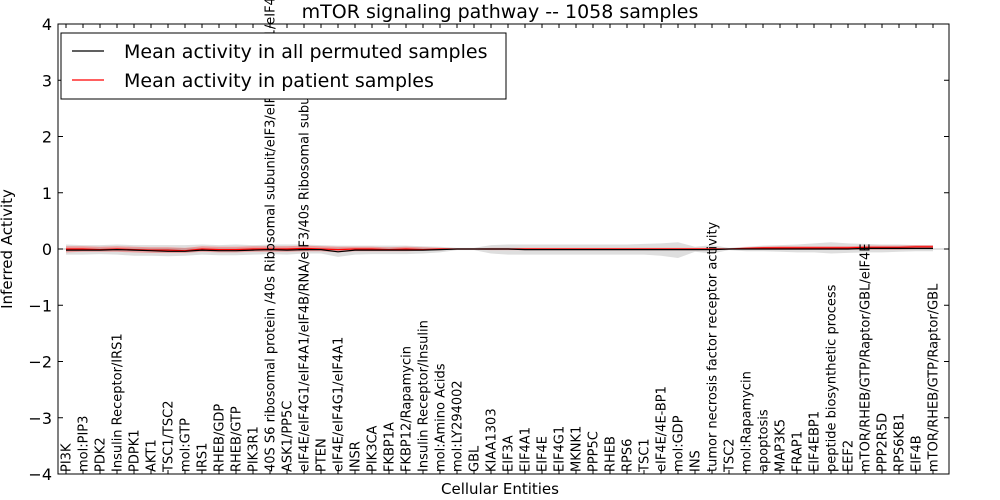 The height and width of the screenshot is (500, 1000). What do you see at coordinates (866, 358) in the screenshot?
I see `x-tick-label: mTOR/RHEB/GTP/Raptor/GBL/eIF4E` at bounding box center [866, 358].